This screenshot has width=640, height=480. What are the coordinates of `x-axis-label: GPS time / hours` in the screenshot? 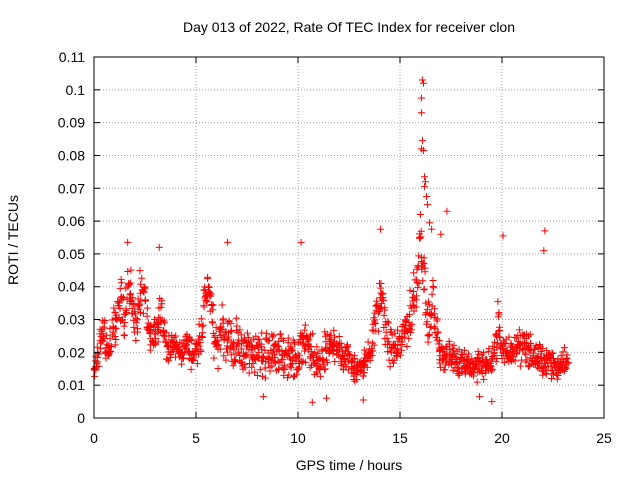 It's located at (349, 465).